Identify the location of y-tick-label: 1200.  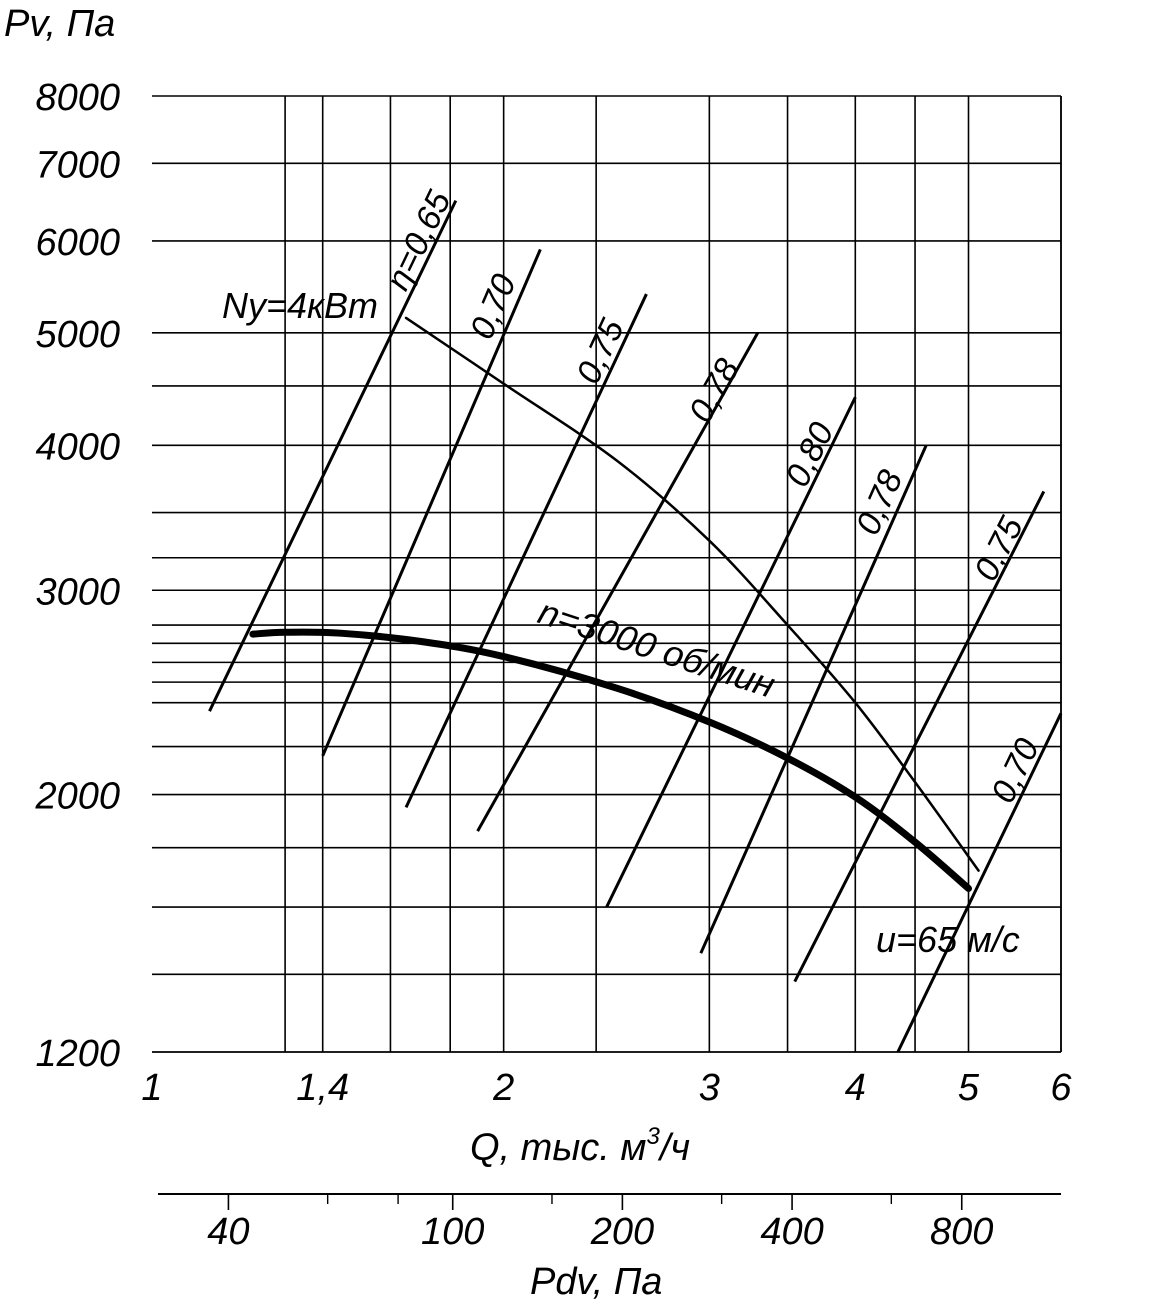
(77, 1054).